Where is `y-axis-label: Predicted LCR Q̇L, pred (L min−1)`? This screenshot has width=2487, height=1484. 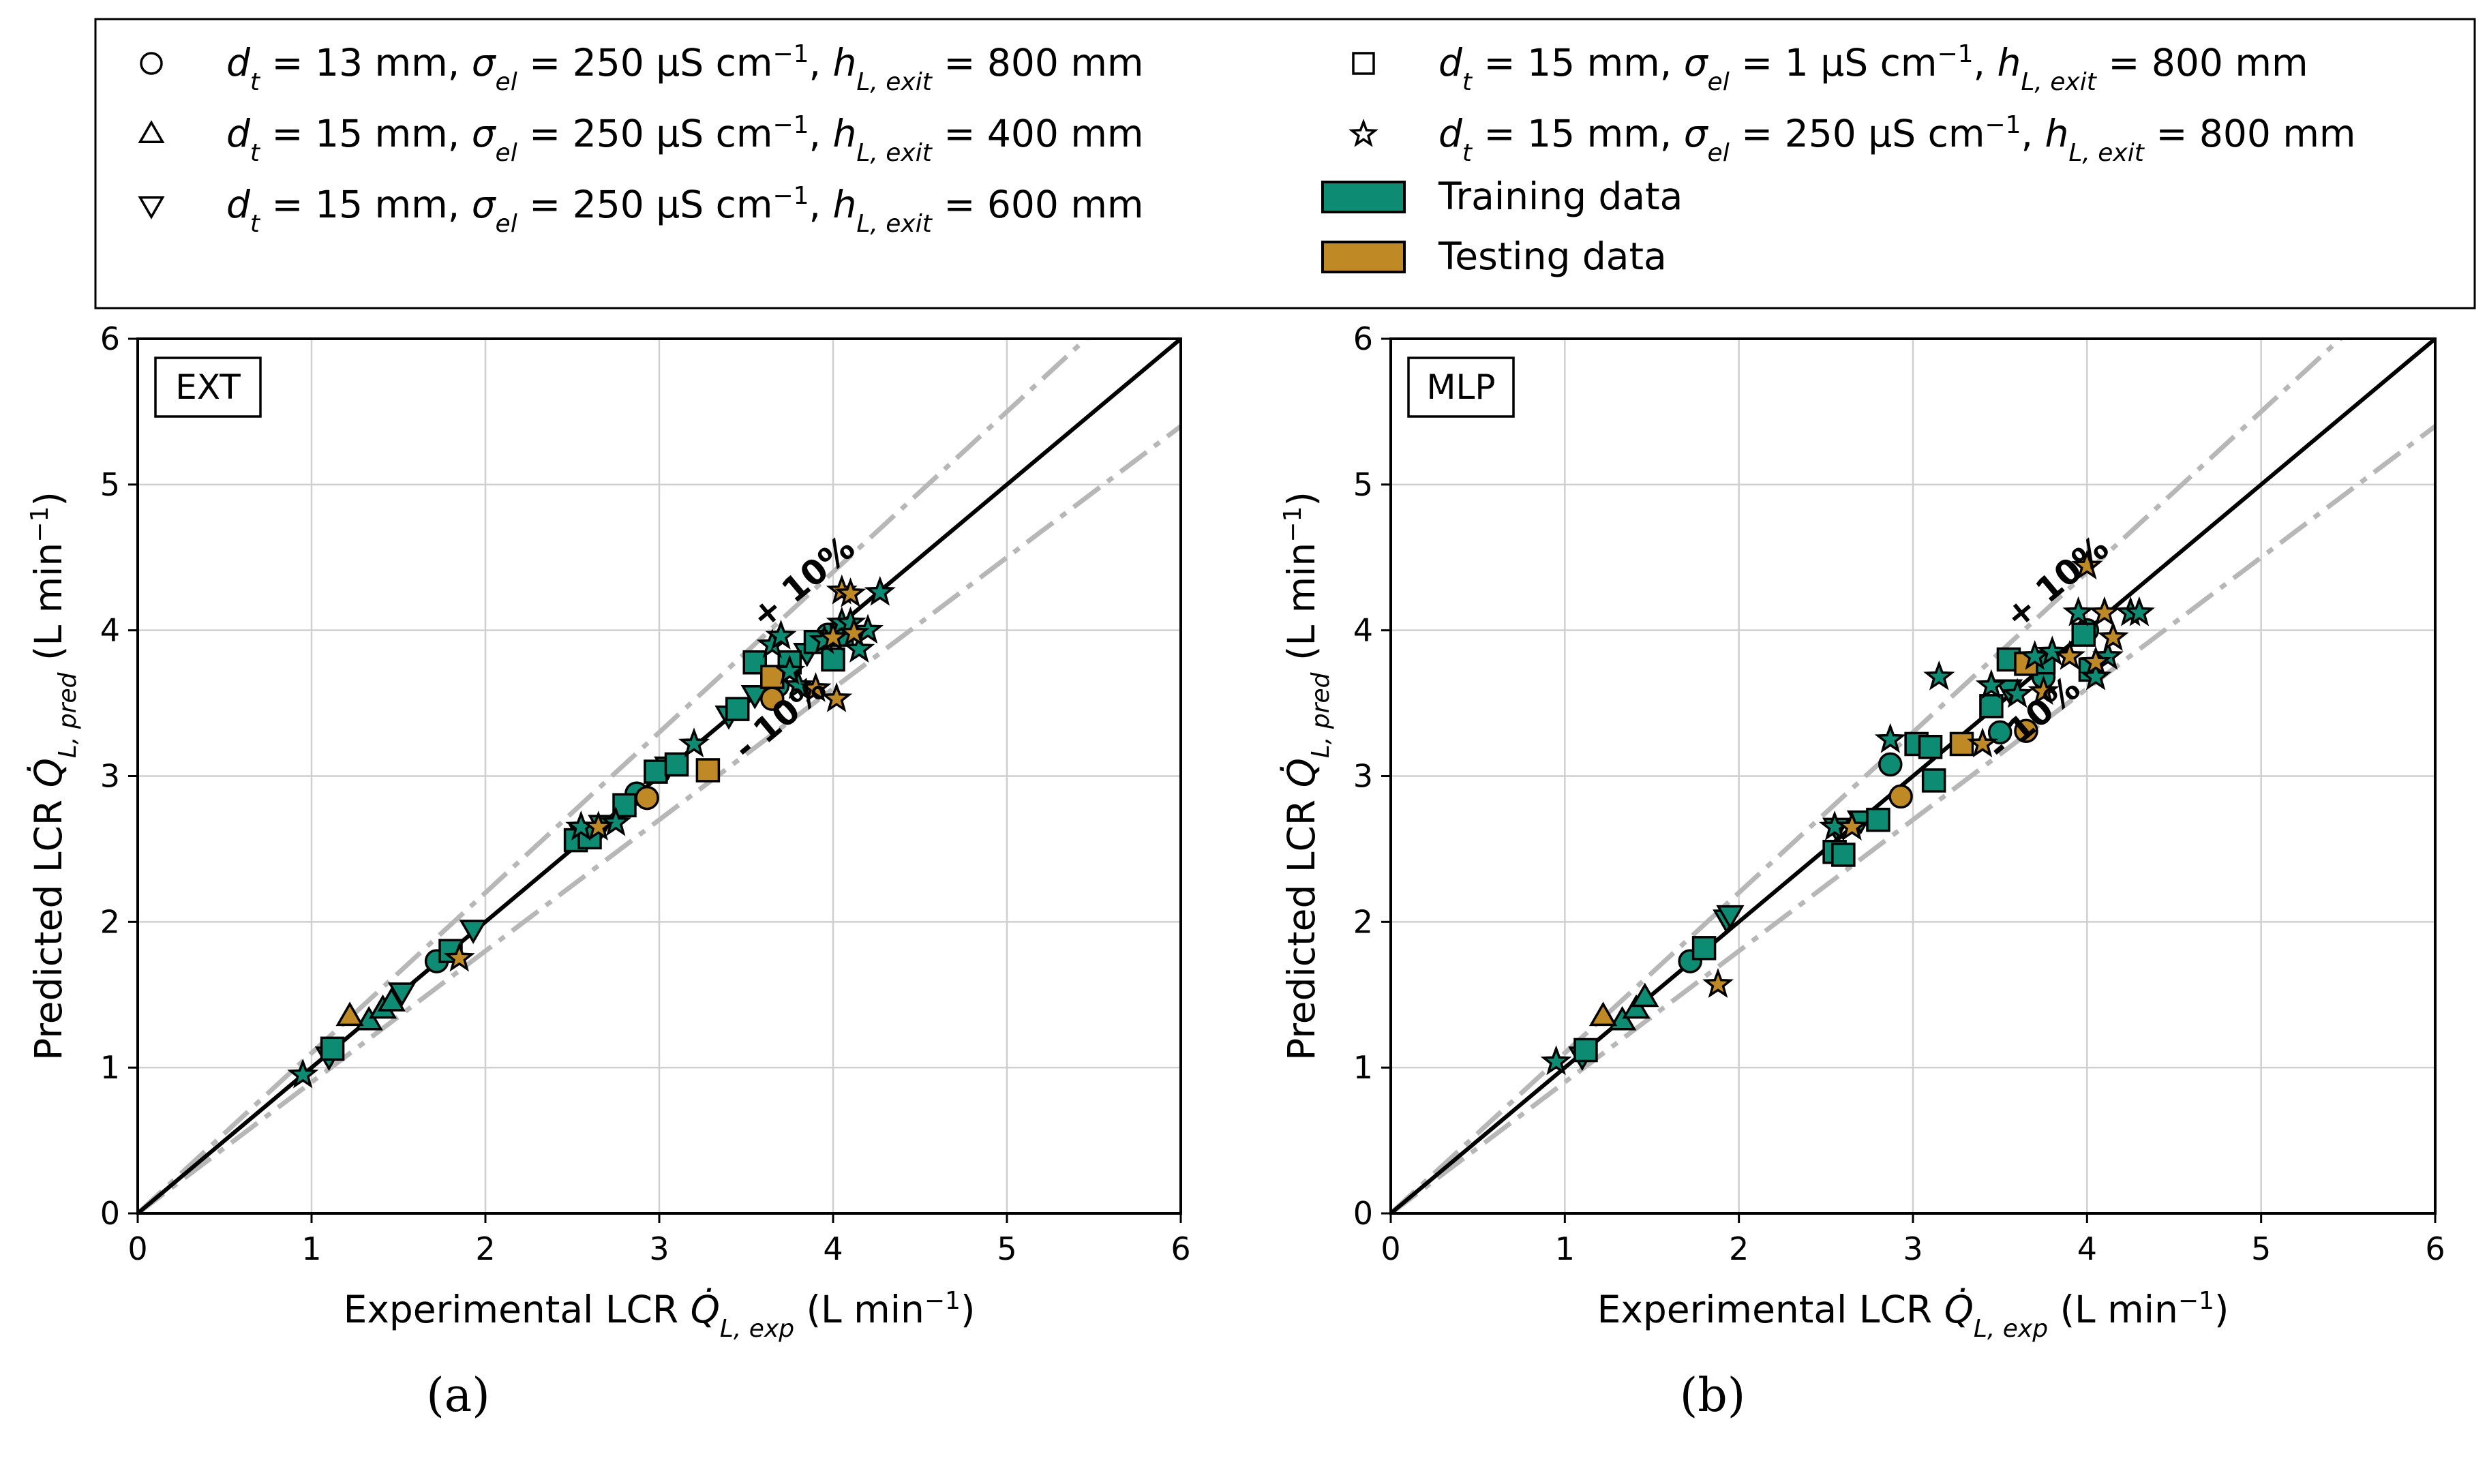
y-axis-label: Predicted LCR Q̇L, pred (L min−1) is located at coordinates (1307, 776).